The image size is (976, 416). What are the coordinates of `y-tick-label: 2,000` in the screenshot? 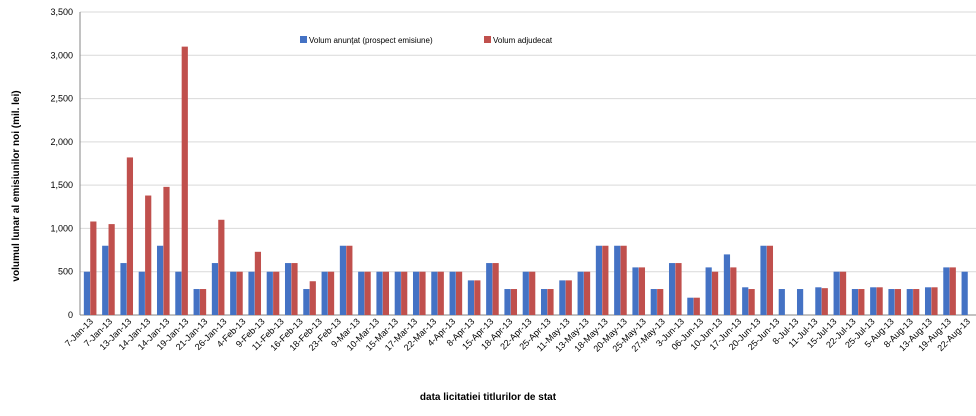 It's located at (61, 142).